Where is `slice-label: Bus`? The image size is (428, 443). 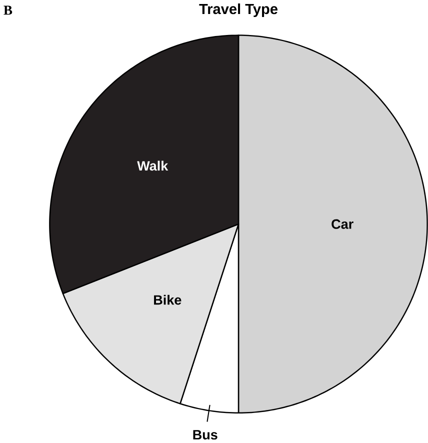
slice-label: Bus is located at coordinates (205, 435).